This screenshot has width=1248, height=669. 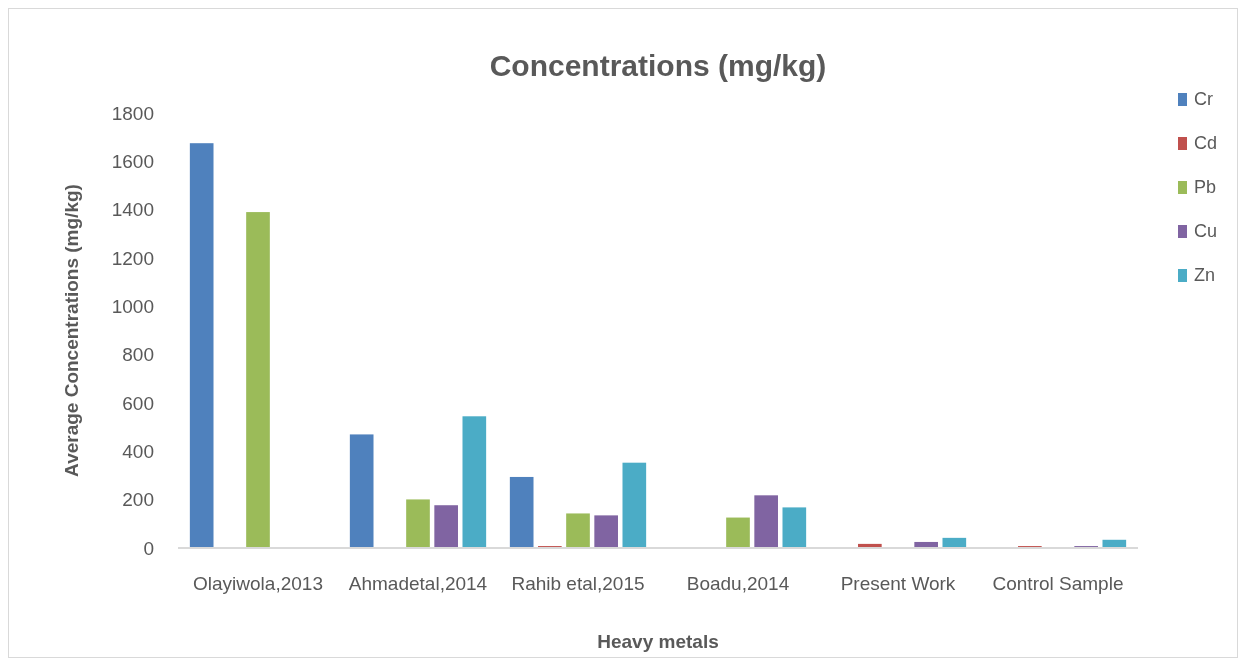 I want to click on legend-label: Pb, so click(x=1205, y=187).